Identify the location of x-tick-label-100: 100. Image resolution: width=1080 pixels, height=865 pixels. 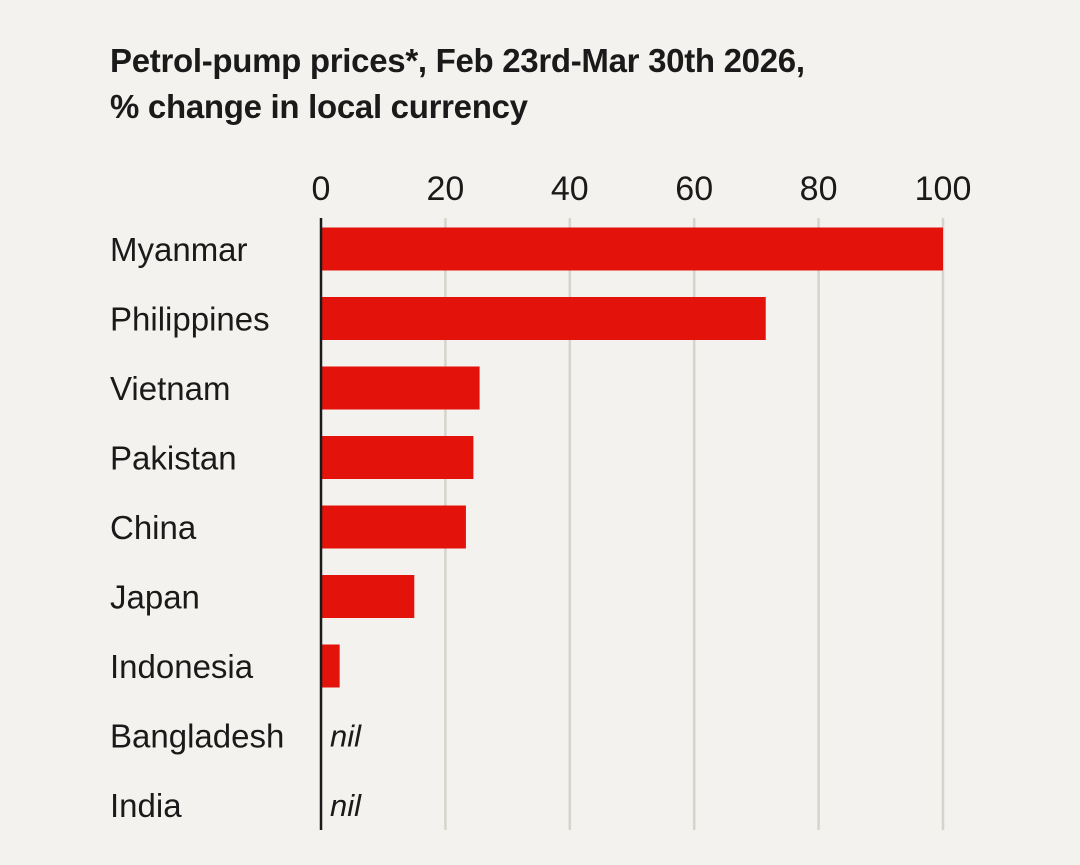
(943, 189).